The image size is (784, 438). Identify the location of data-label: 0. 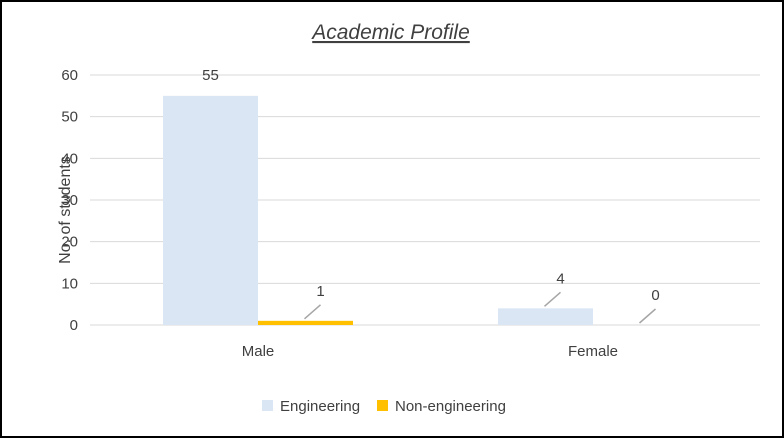
(655, 295).